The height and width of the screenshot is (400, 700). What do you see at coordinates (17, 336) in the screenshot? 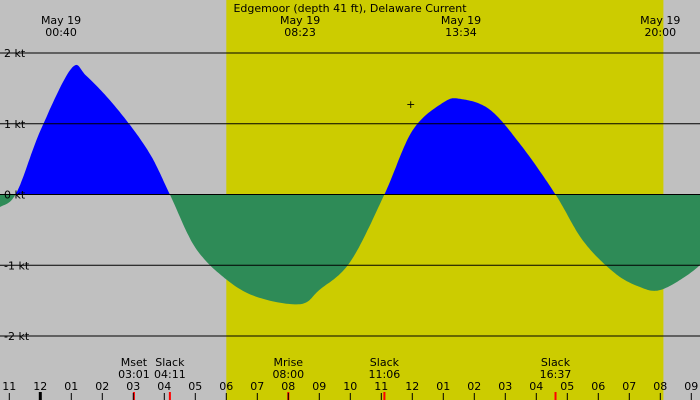
I see `y-tick-label: -2 kt` at bounding box center [17, 336].